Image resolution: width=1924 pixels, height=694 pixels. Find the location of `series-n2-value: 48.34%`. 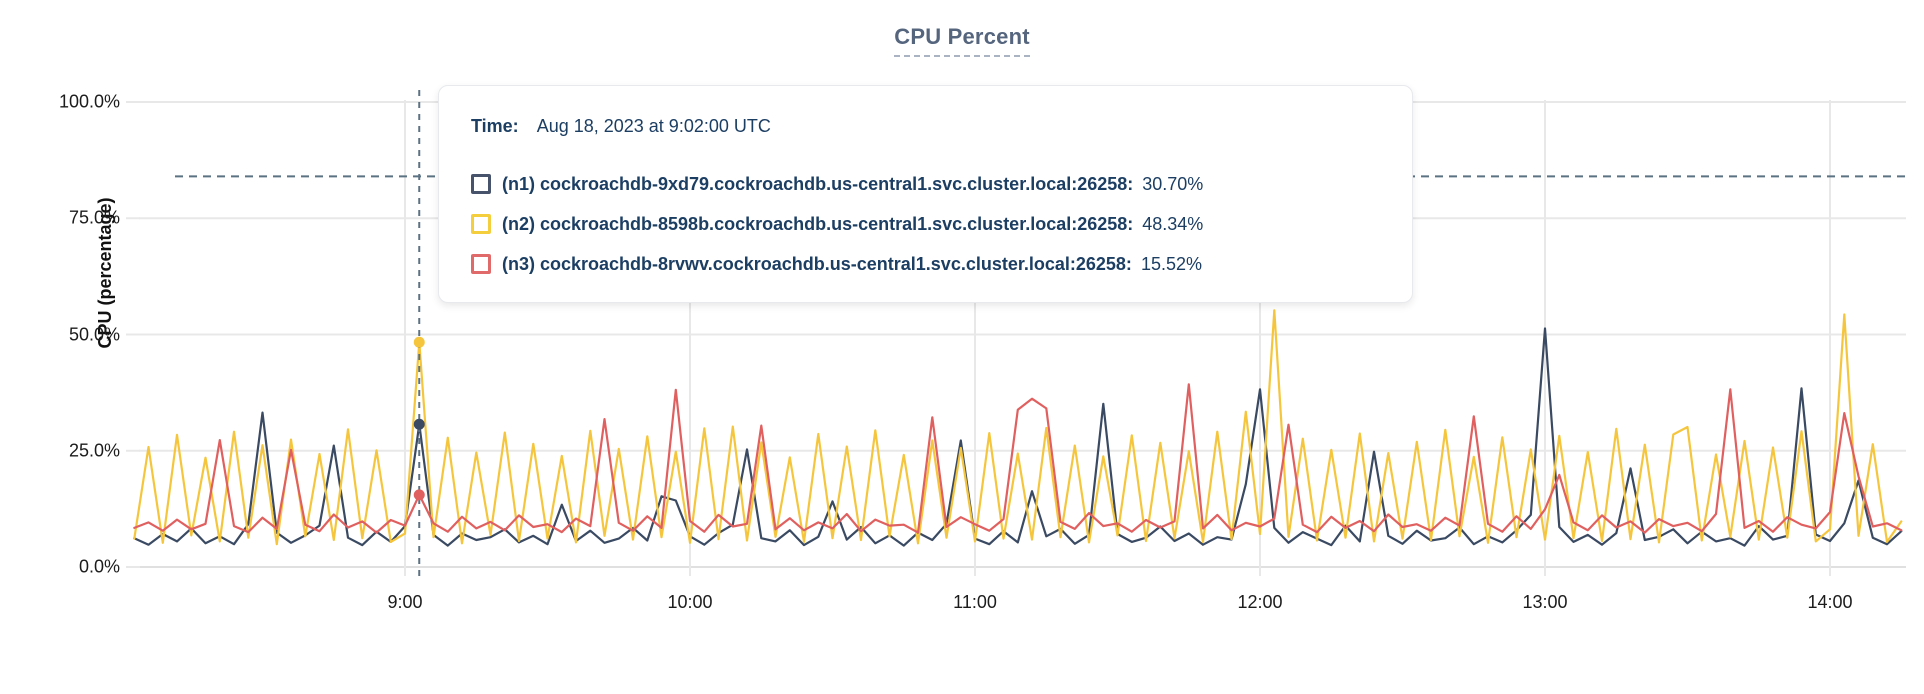

series-n2-value: 48.34% is located at coordinates (1173, 224).